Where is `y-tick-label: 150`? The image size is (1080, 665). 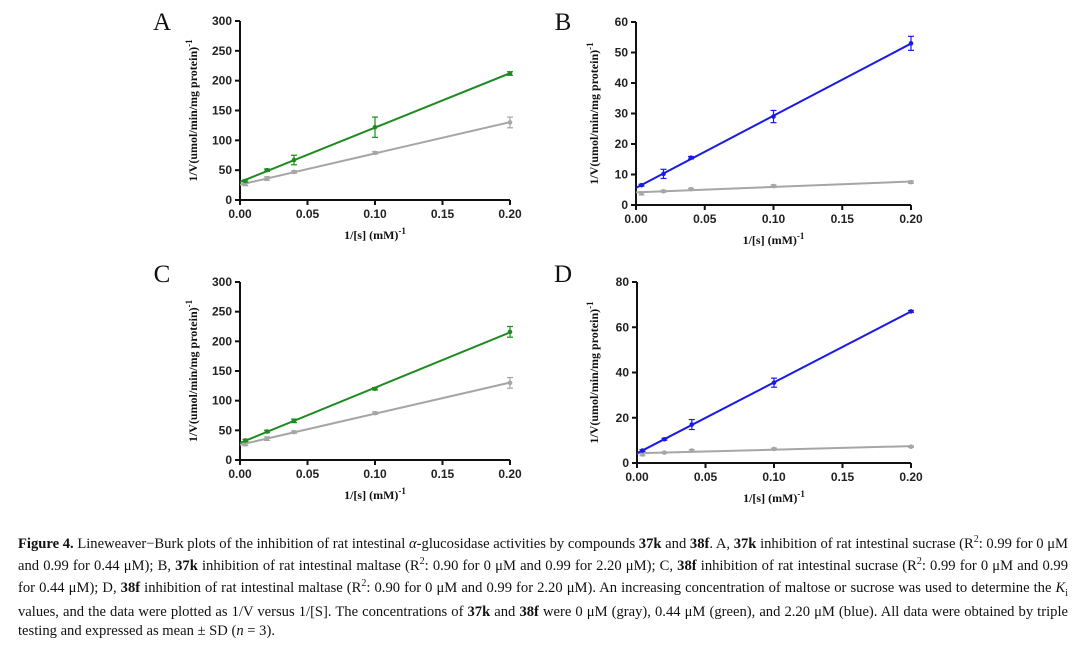
y-tick-label: 150 is located at coordinates (222, 111).